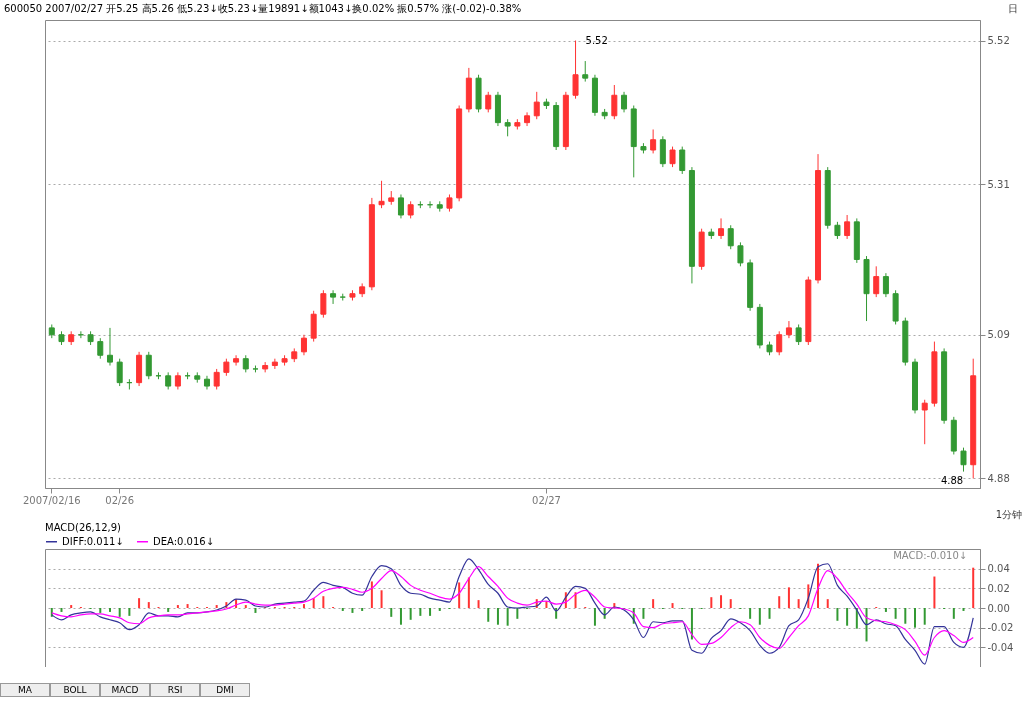  I want to click on y-tick-label: 5.31, so click(998, 184).